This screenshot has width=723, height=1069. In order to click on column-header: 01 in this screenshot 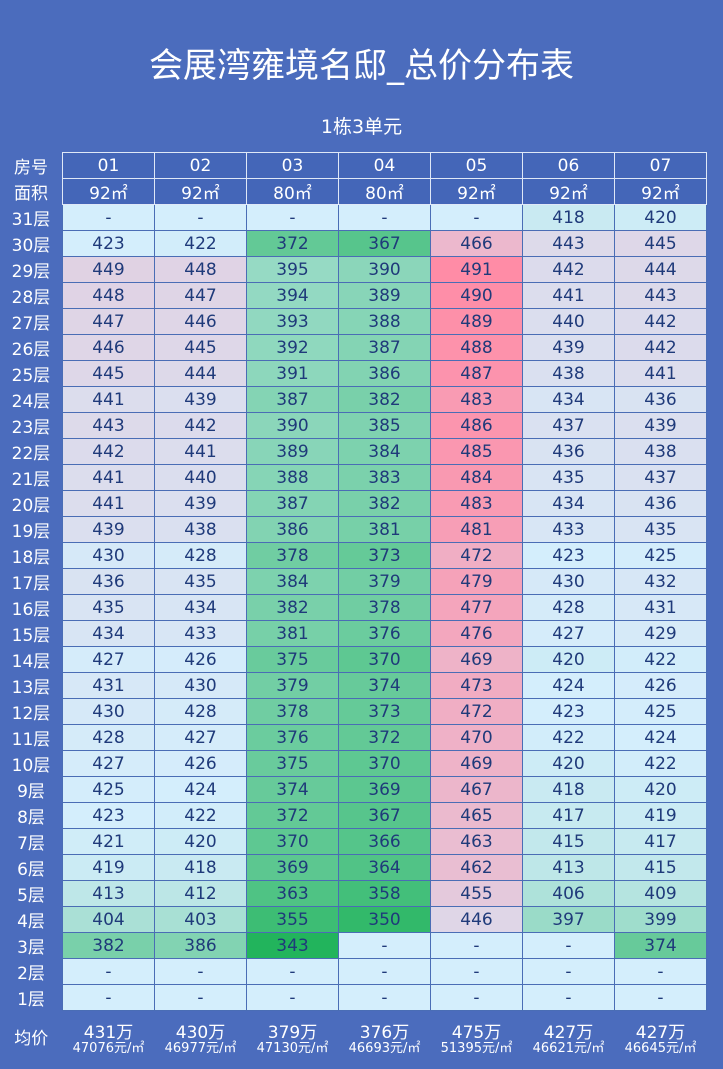, I will do `click(109, 166)`.